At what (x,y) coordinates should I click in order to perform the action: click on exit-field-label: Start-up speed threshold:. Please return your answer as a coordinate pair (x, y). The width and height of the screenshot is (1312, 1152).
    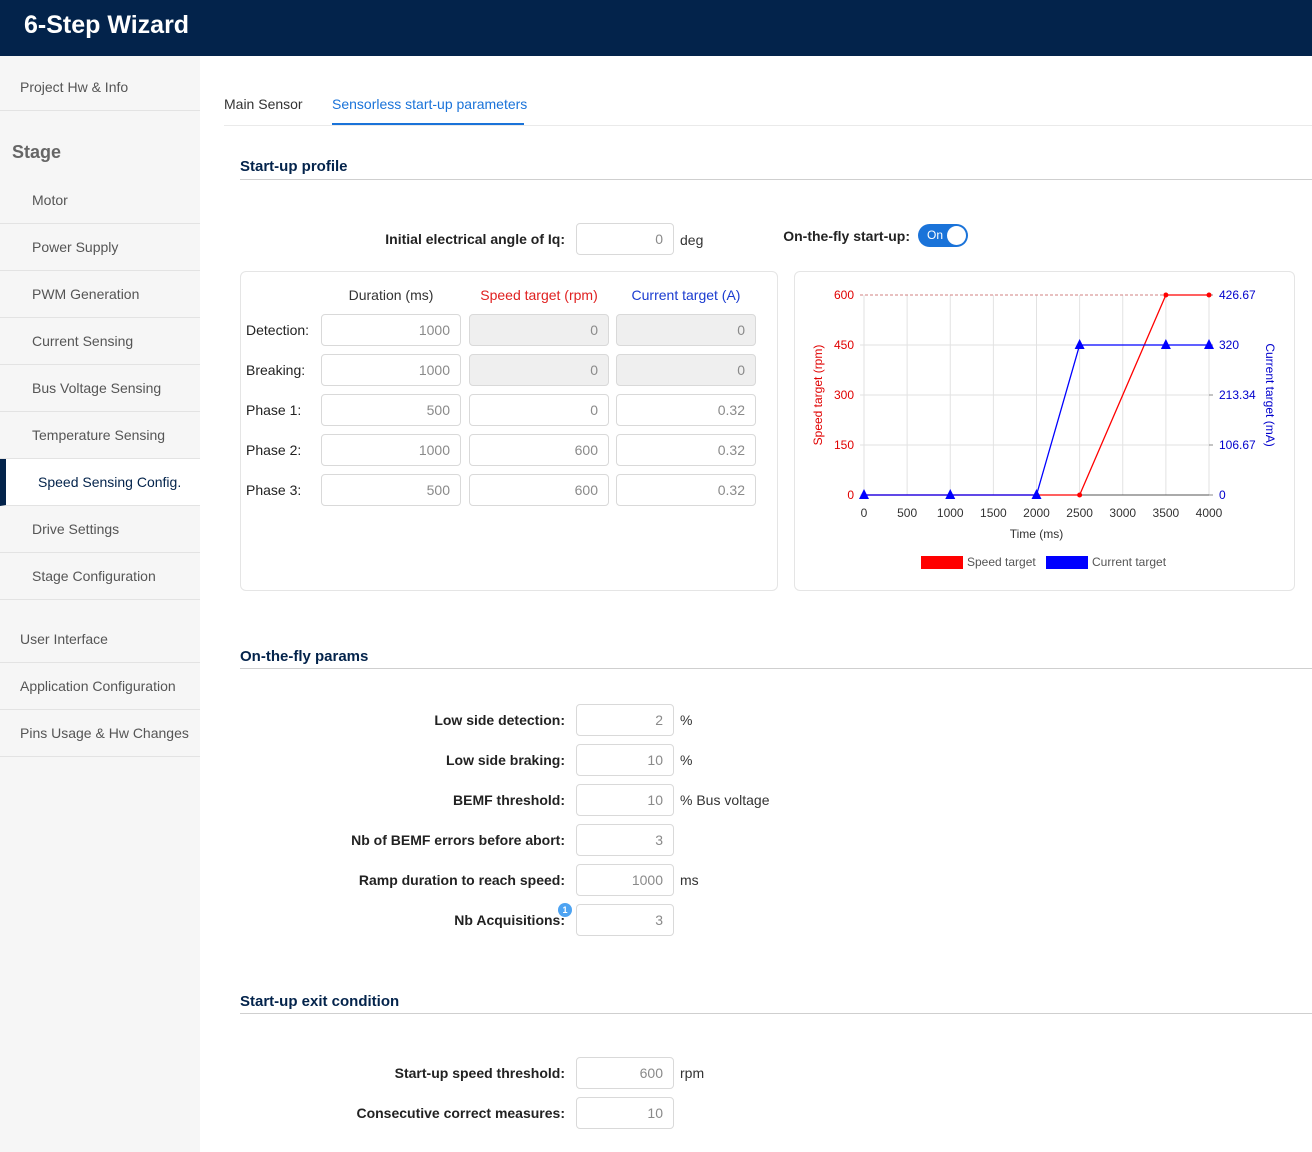
    Looking at the image, I should click on (479, 1073).